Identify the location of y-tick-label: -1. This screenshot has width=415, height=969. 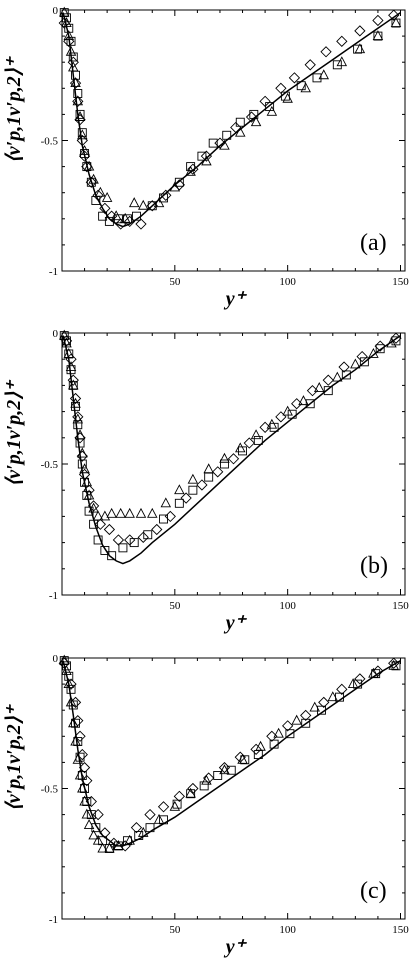
(53, 272).